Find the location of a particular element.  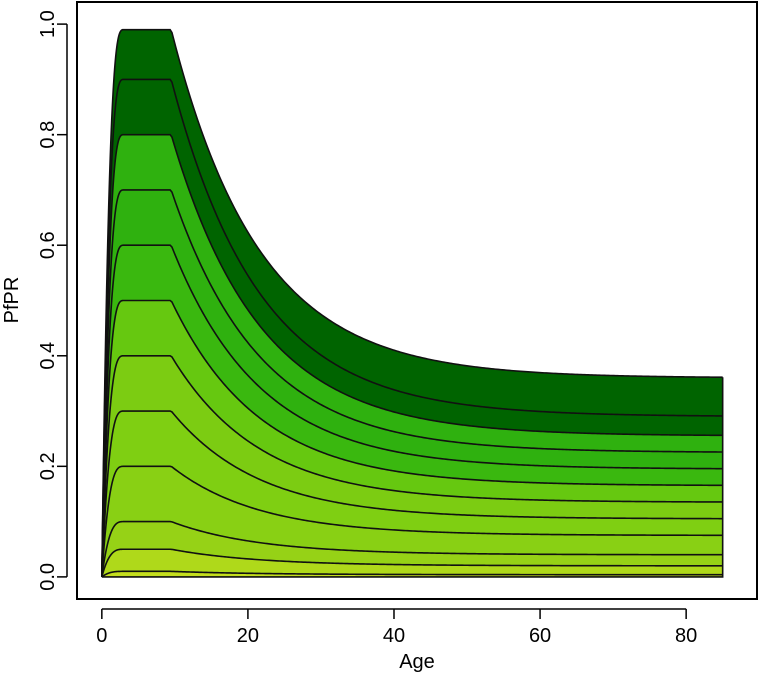

y-tick-label: 0.4 is located at coordinates (48, 356).